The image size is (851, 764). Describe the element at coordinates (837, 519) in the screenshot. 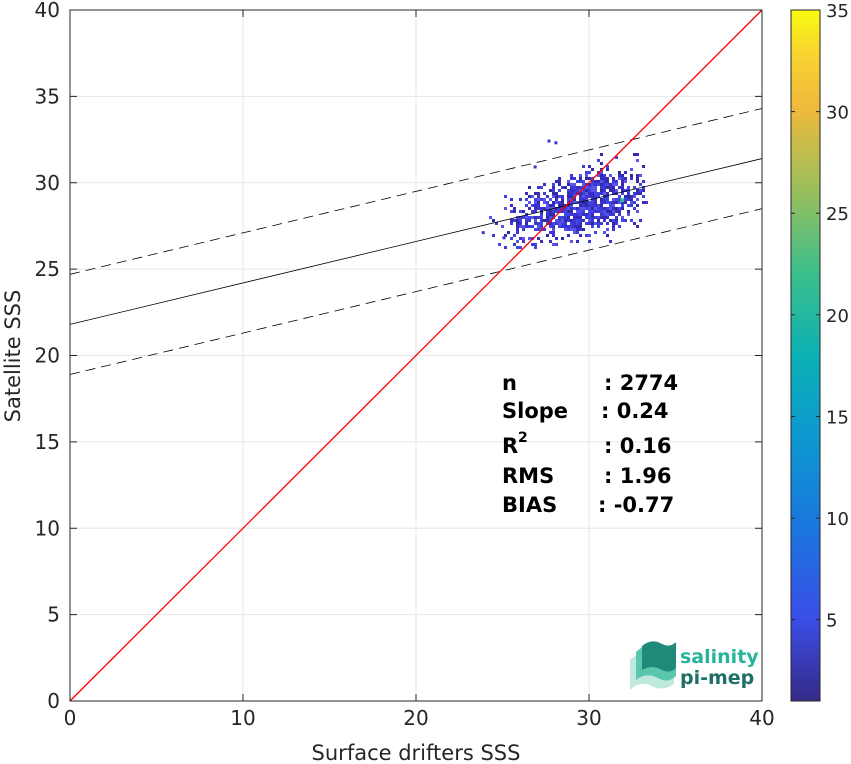

I see `colorbar-tick-label-1: 10` at that location.